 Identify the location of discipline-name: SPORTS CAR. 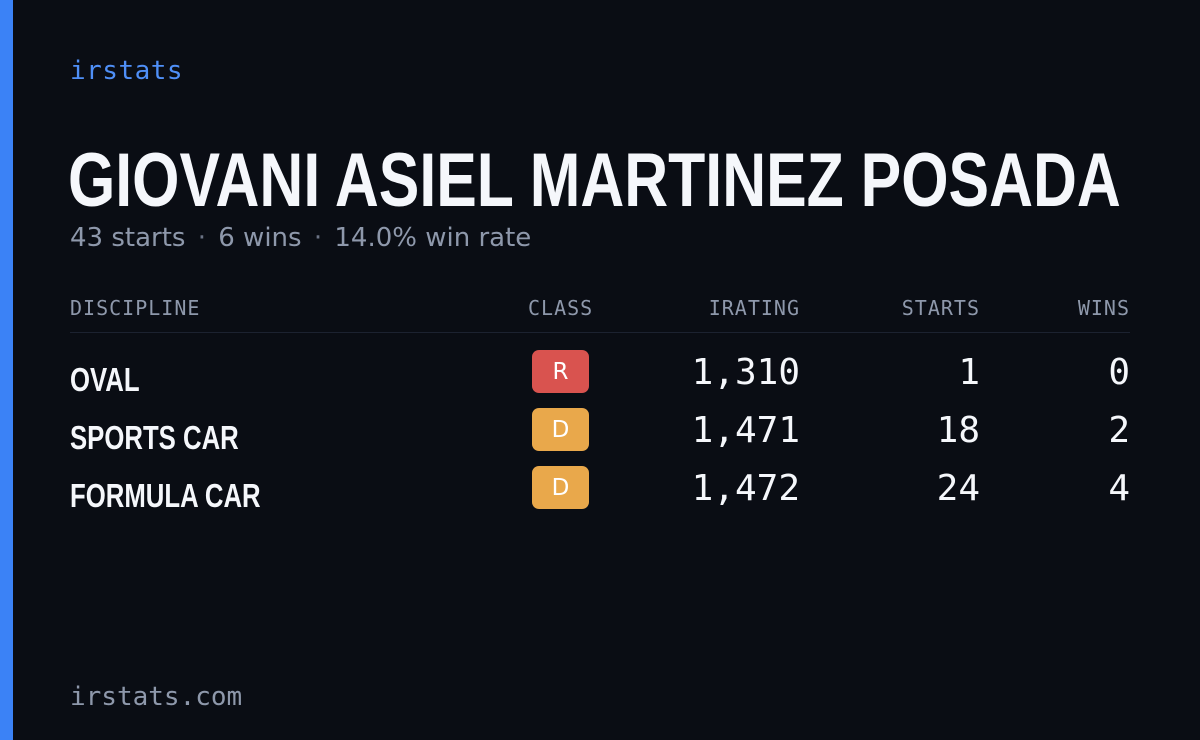
(154, 437).